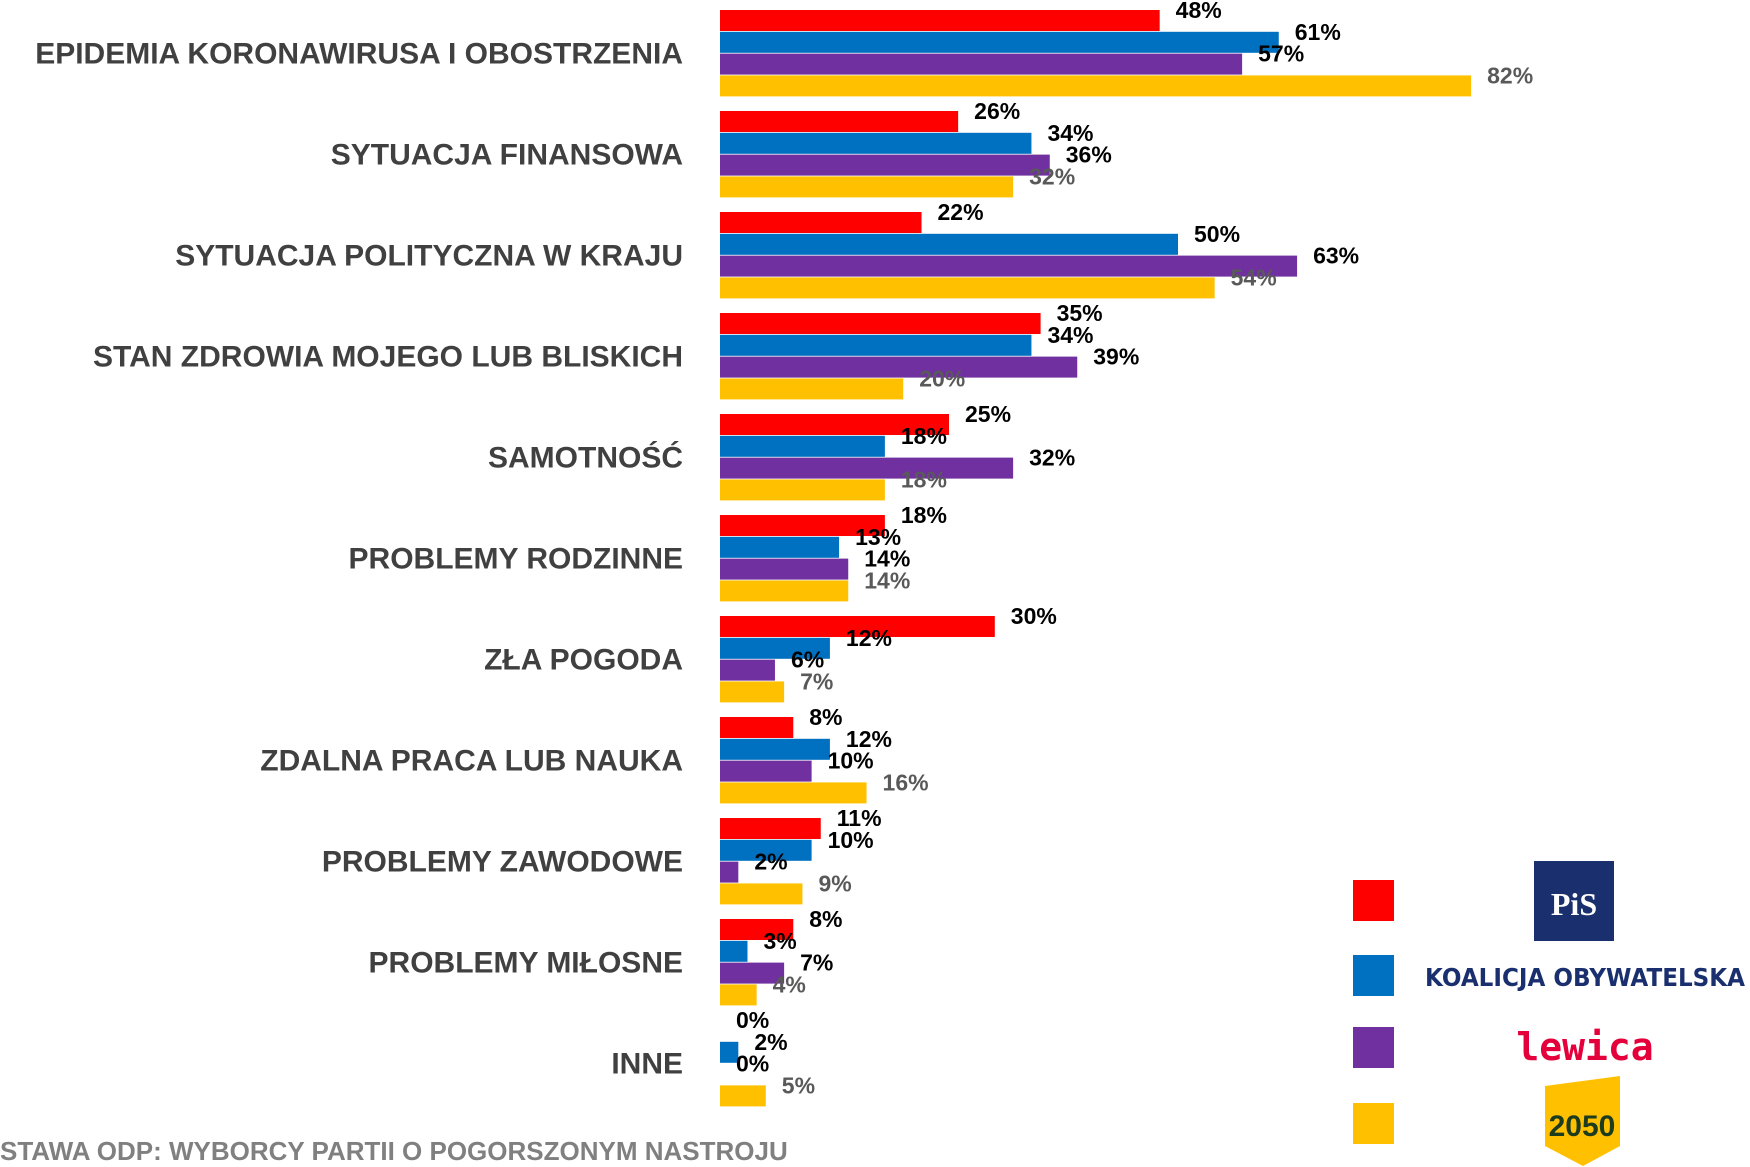 This screenshot has height=1167, width=1750. What do you see at coordinates (1584, 1047) in the screenshot?
I see `legend-label: lewica` at bounding box center [1584, 1047].